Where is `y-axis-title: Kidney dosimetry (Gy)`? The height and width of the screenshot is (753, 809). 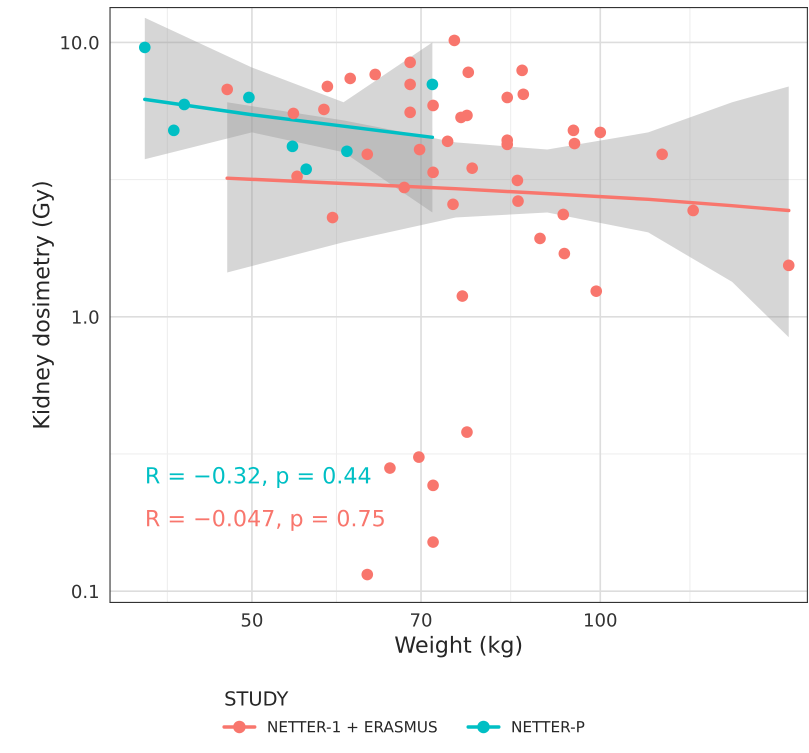
y-axis-title: Kidney dosimetry (Gy) is located at coordinates (43, 305).